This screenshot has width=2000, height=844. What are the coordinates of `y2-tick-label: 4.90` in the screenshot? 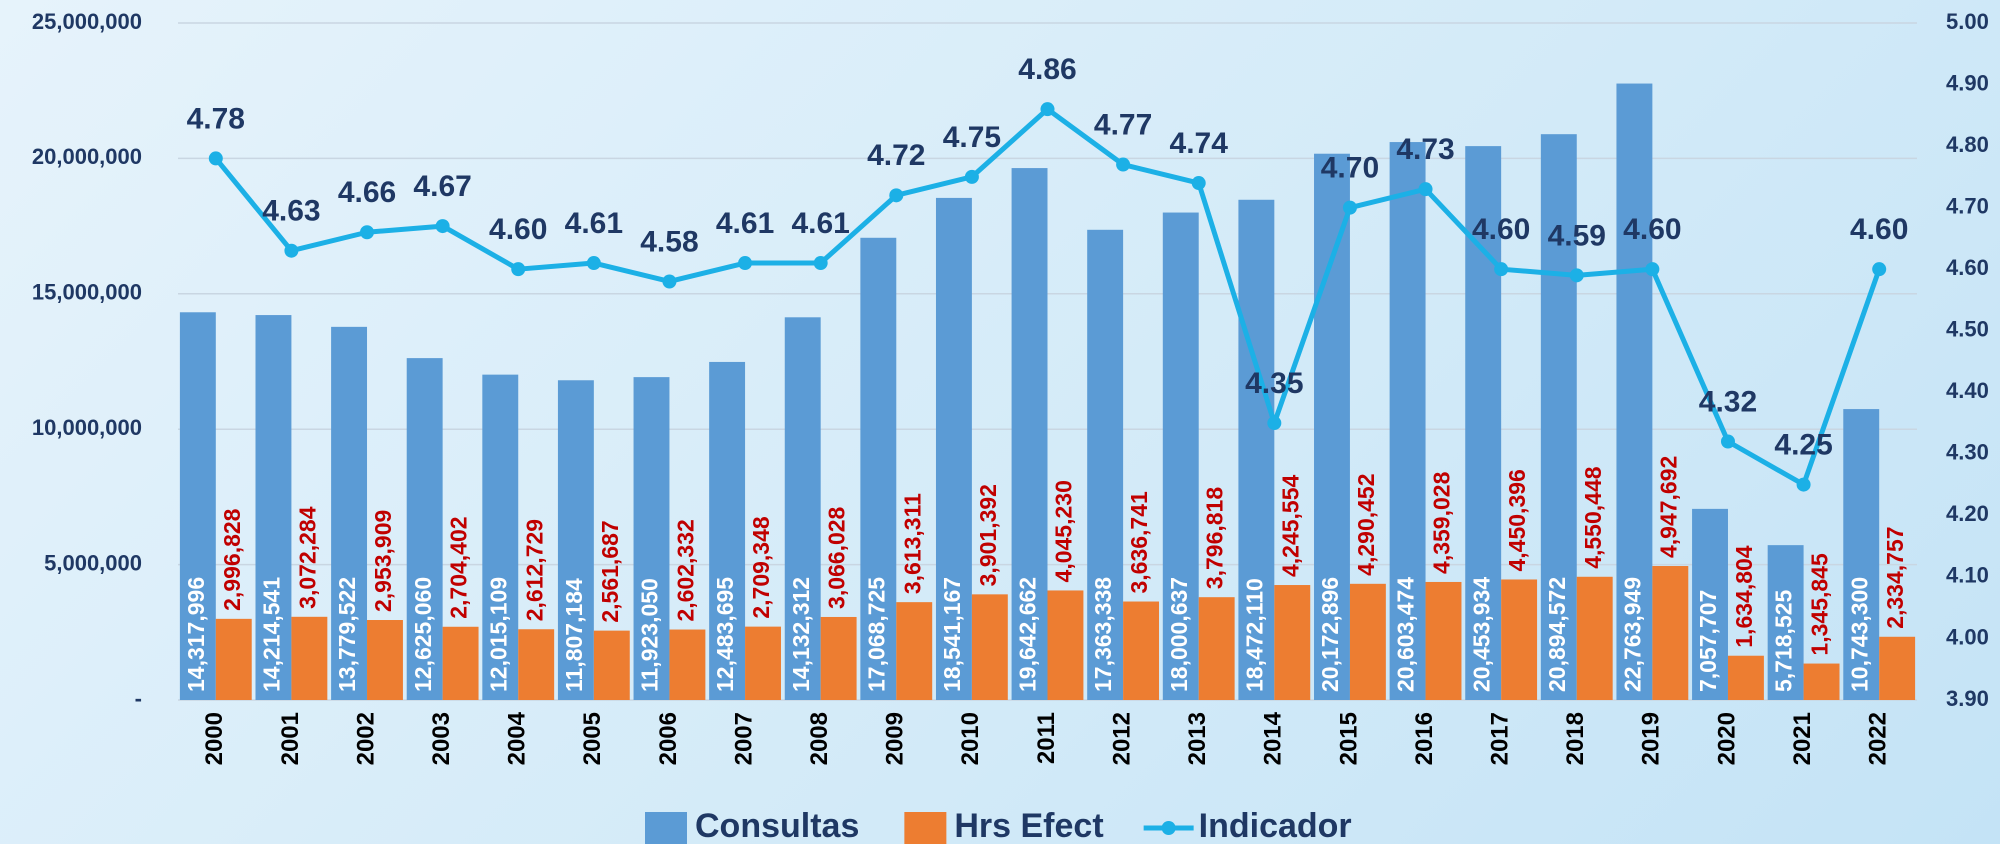 It's located at (1967, 82).